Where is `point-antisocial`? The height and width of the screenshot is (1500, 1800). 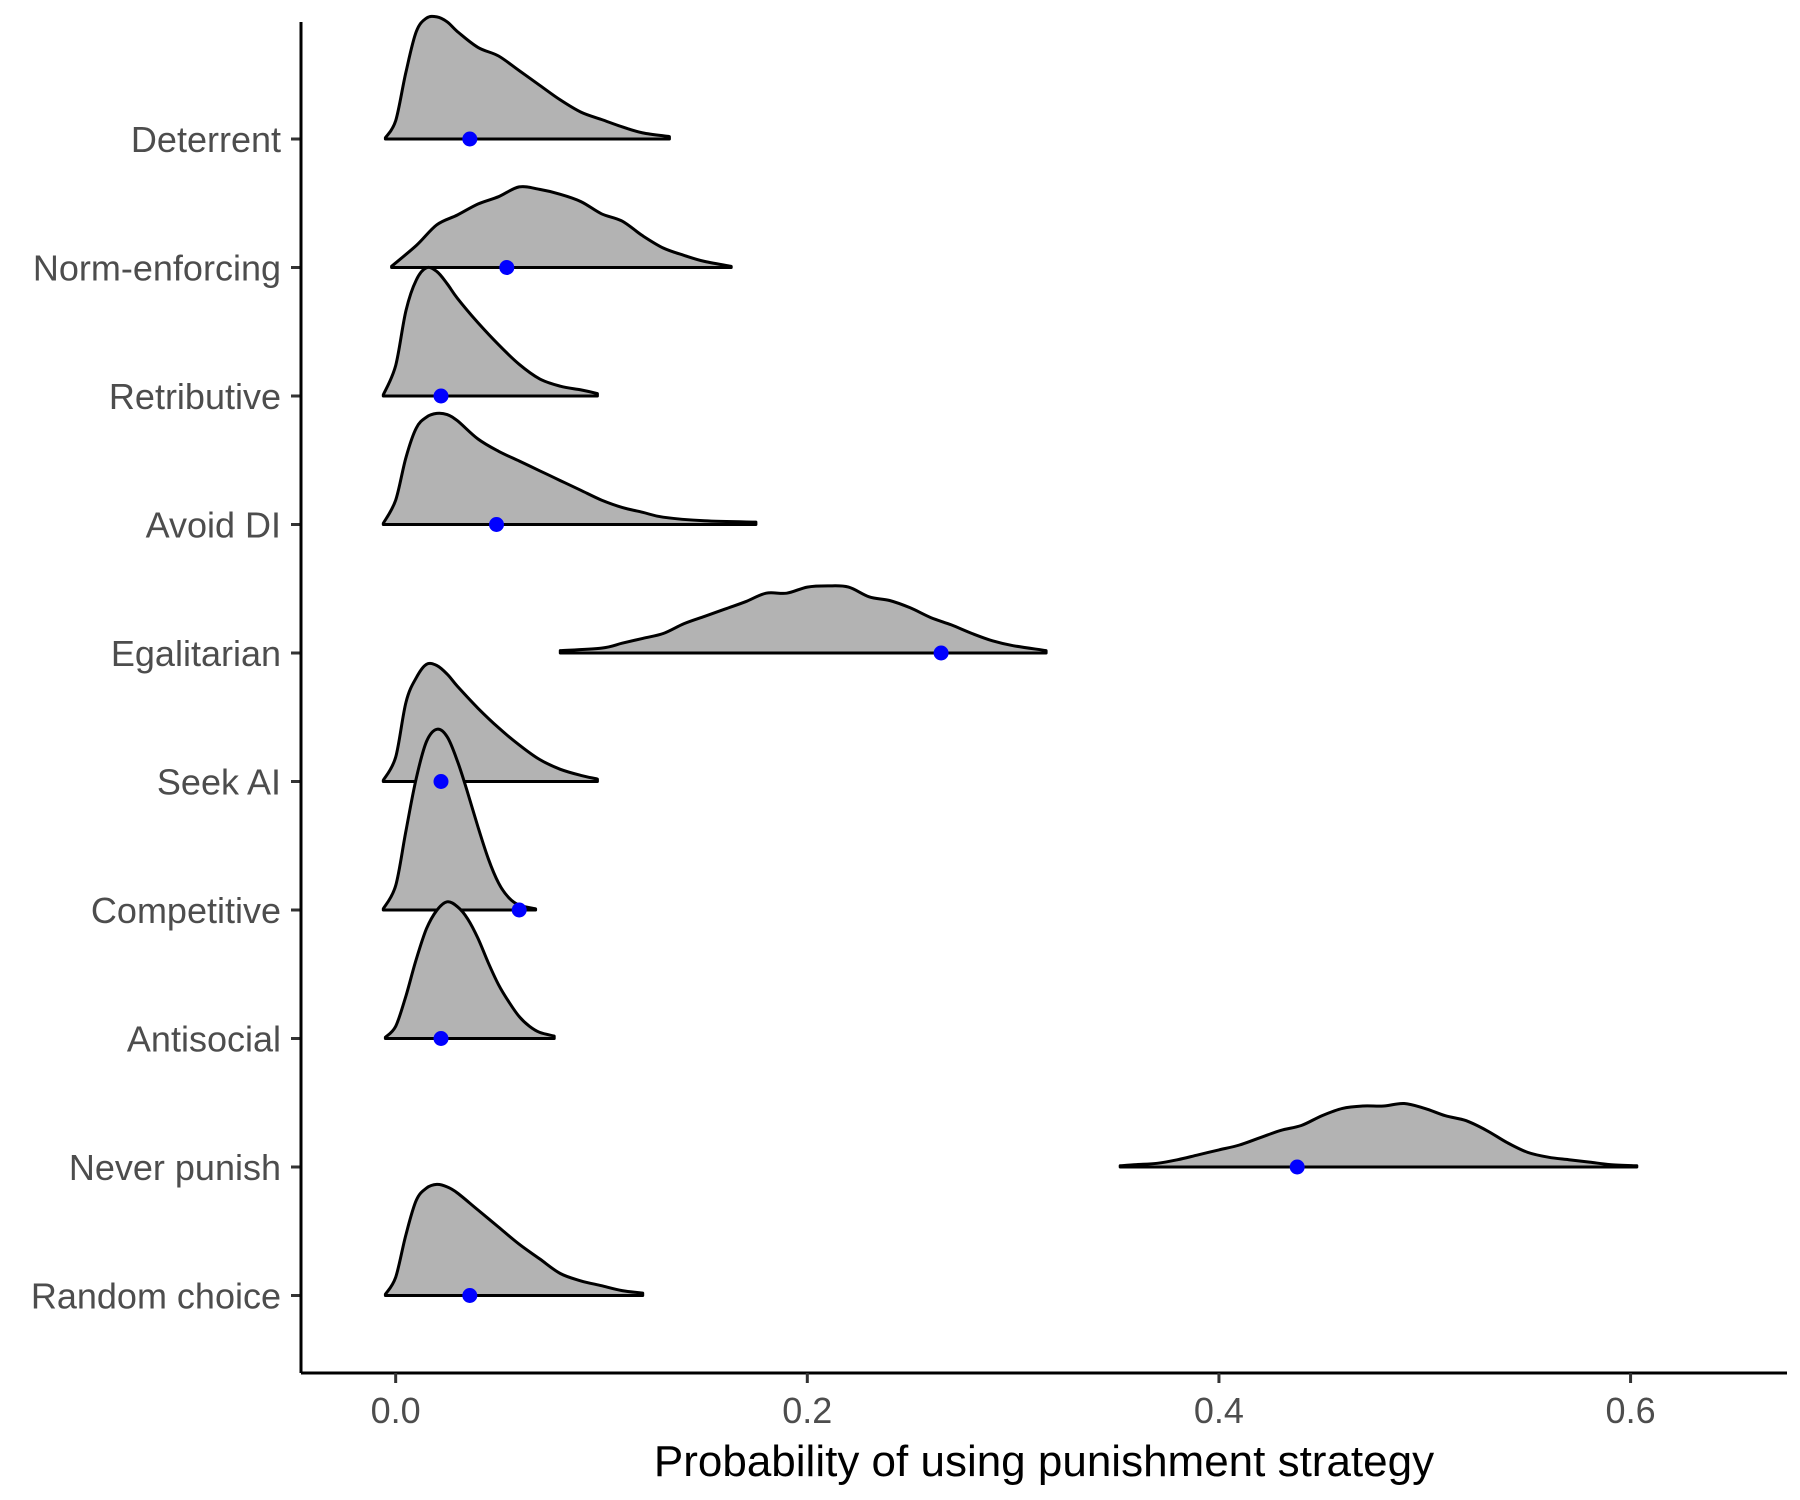
point-antisocial is located at coordinates (441, 1038).